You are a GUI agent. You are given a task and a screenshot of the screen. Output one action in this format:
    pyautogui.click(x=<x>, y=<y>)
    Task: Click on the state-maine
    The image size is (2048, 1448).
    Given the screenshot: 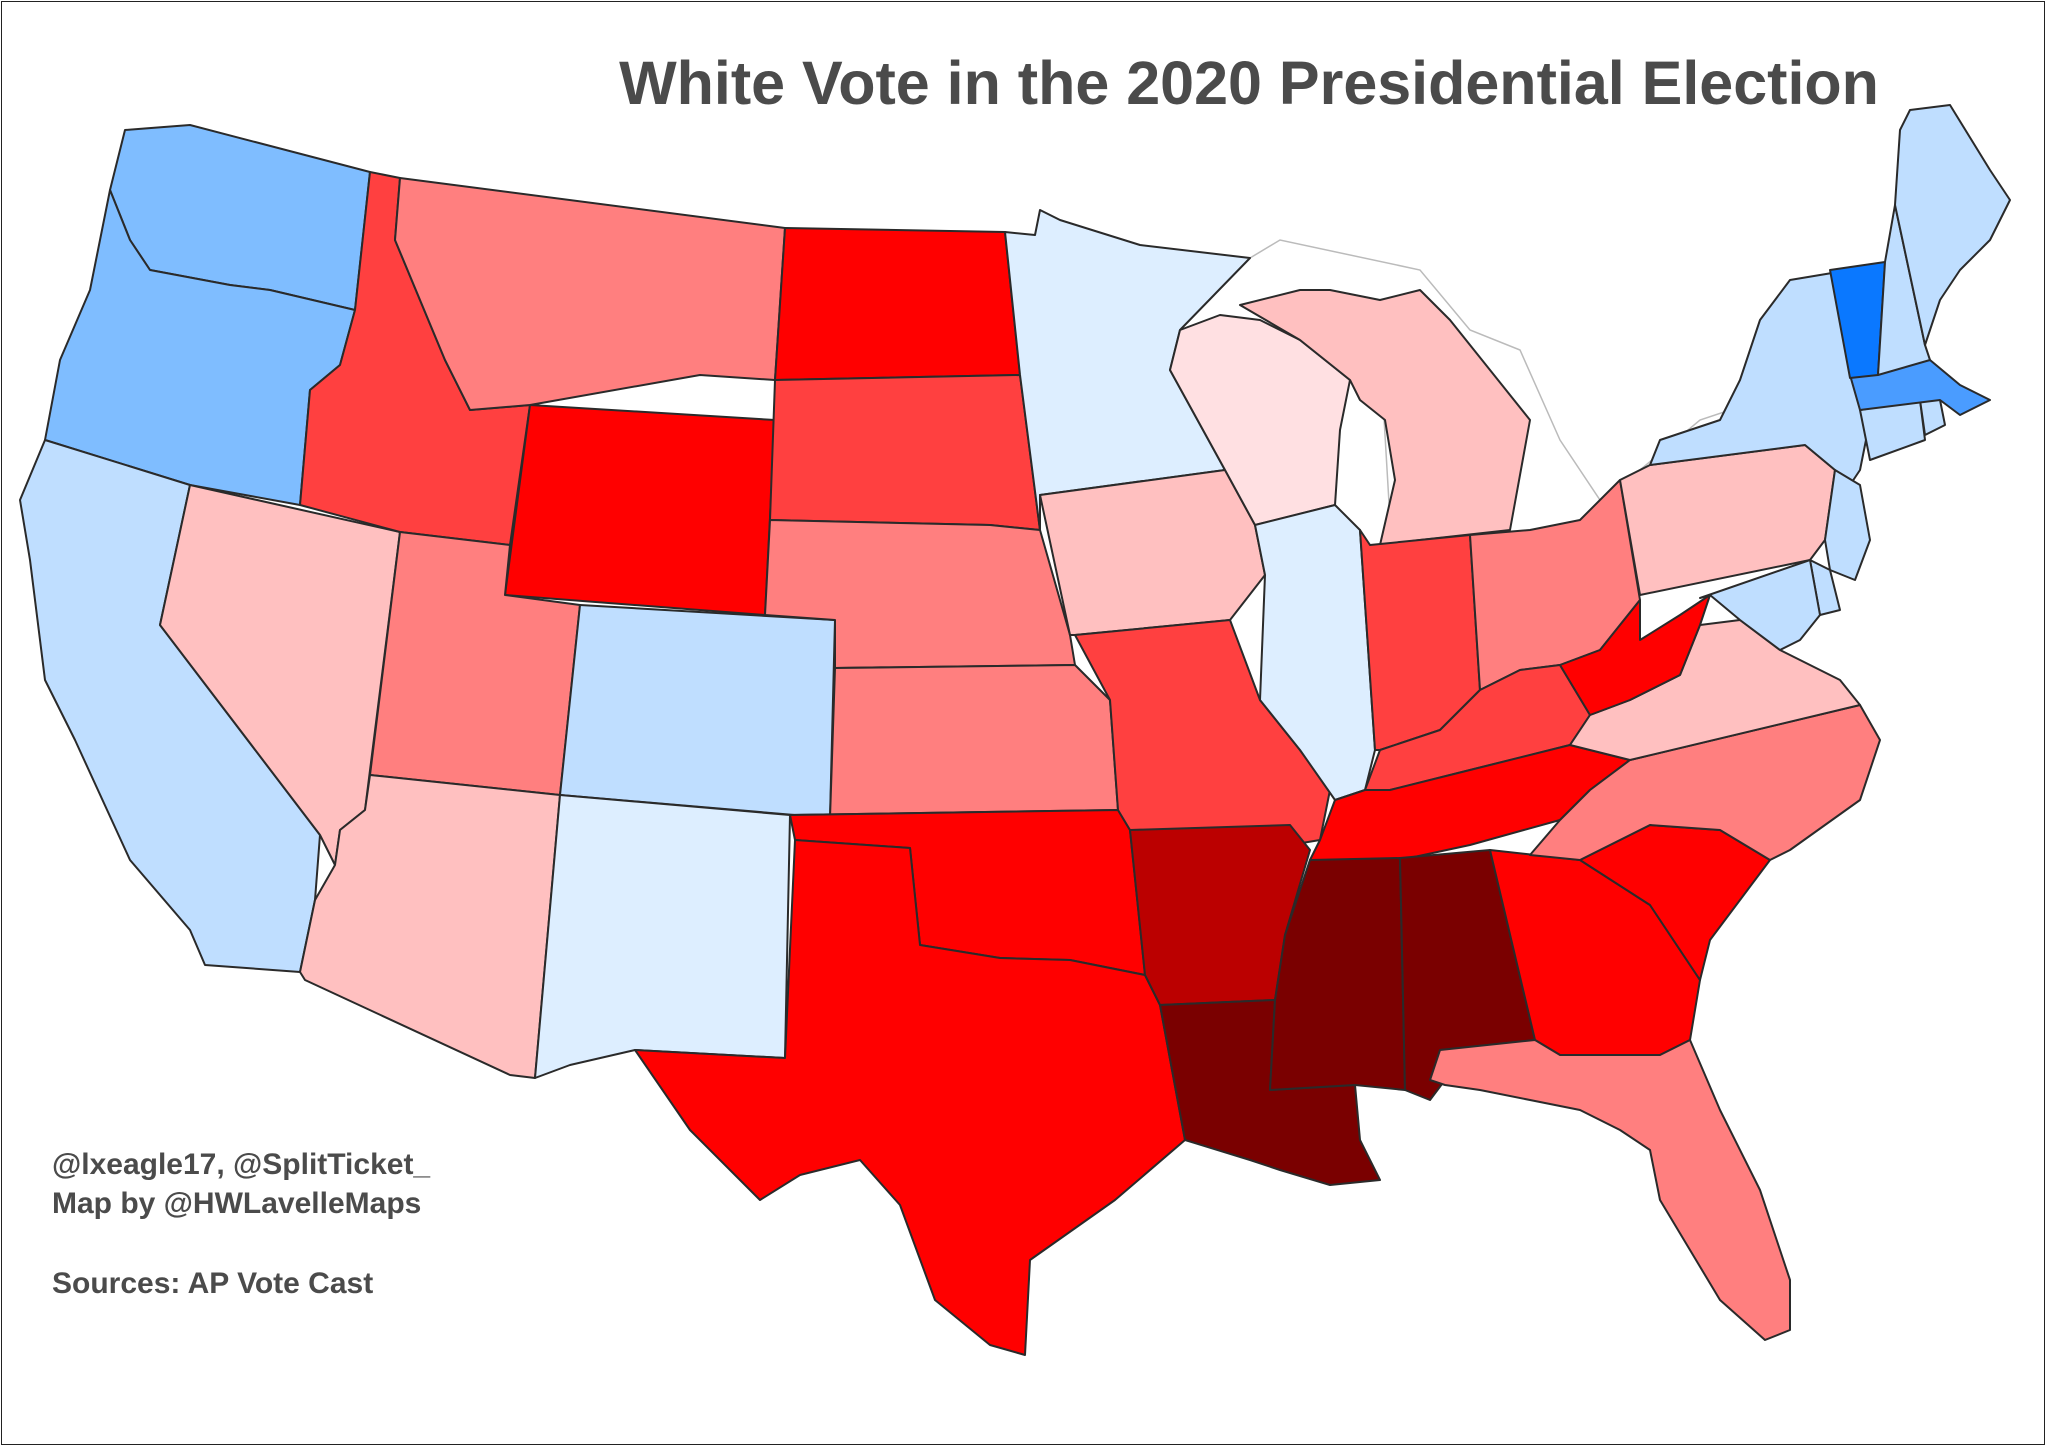 What is the action you would take?
    pyautogui.click(x=1952, y=225)
    